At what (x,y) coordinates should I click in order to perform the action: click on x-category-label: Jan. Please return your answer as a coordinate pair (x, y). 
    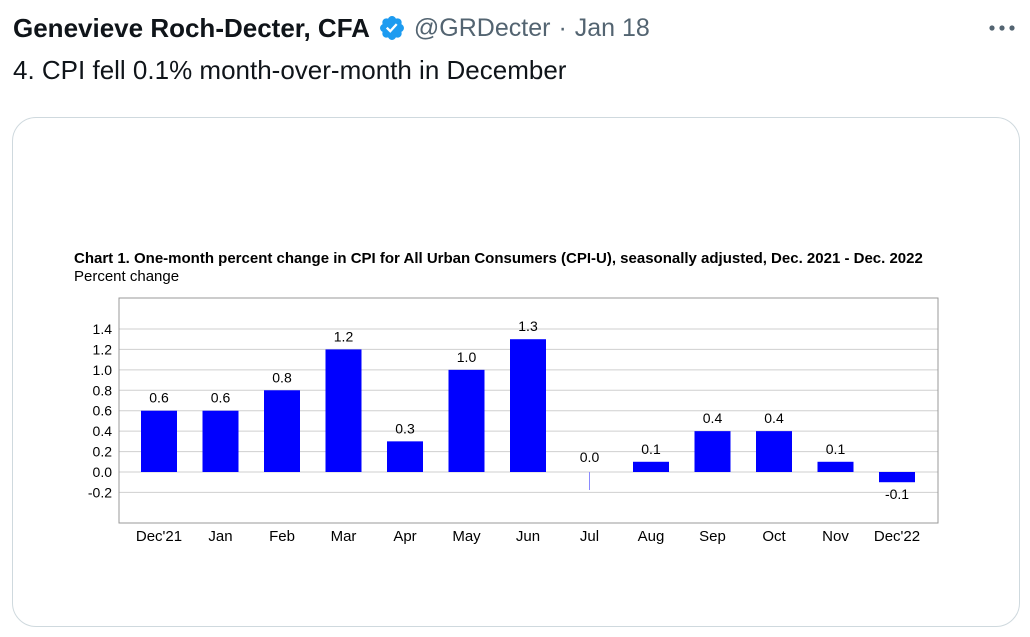
    Looking at the image, I should click on (220, 536).